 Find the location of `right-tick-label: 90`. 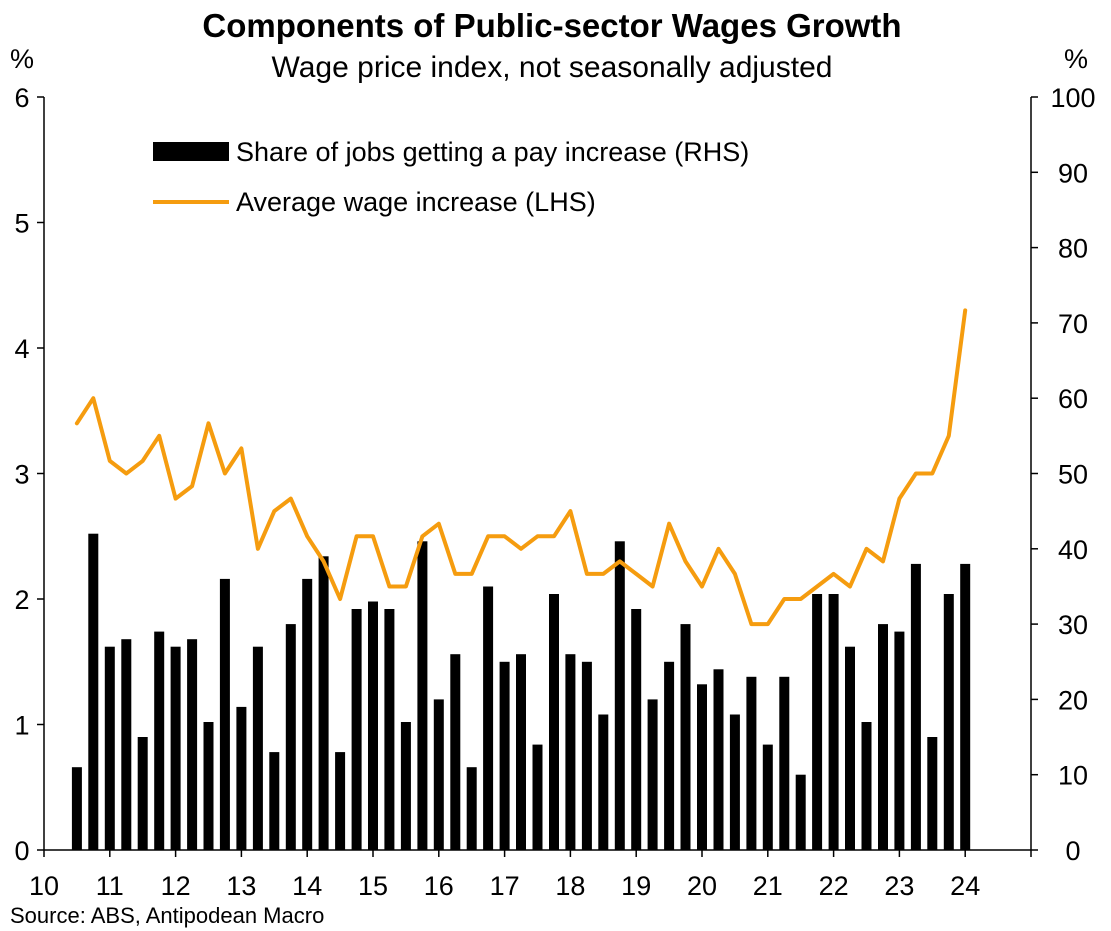

right-tick-label: 90 is located at coordinates (1073, 173).